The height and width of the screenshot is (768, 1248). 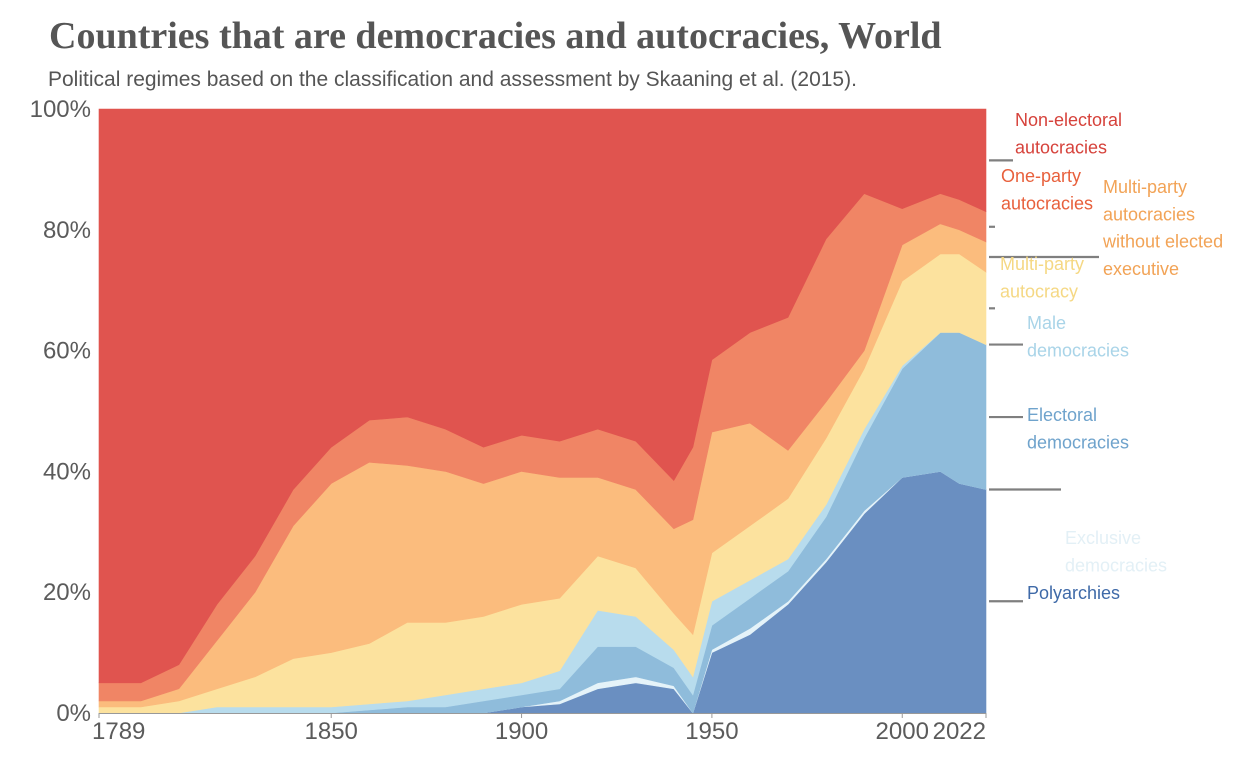 What do you see at coordinates (959, 731) in the screenshot?
I see `x-tick-label: 2022` at bounding box center [959, 731].